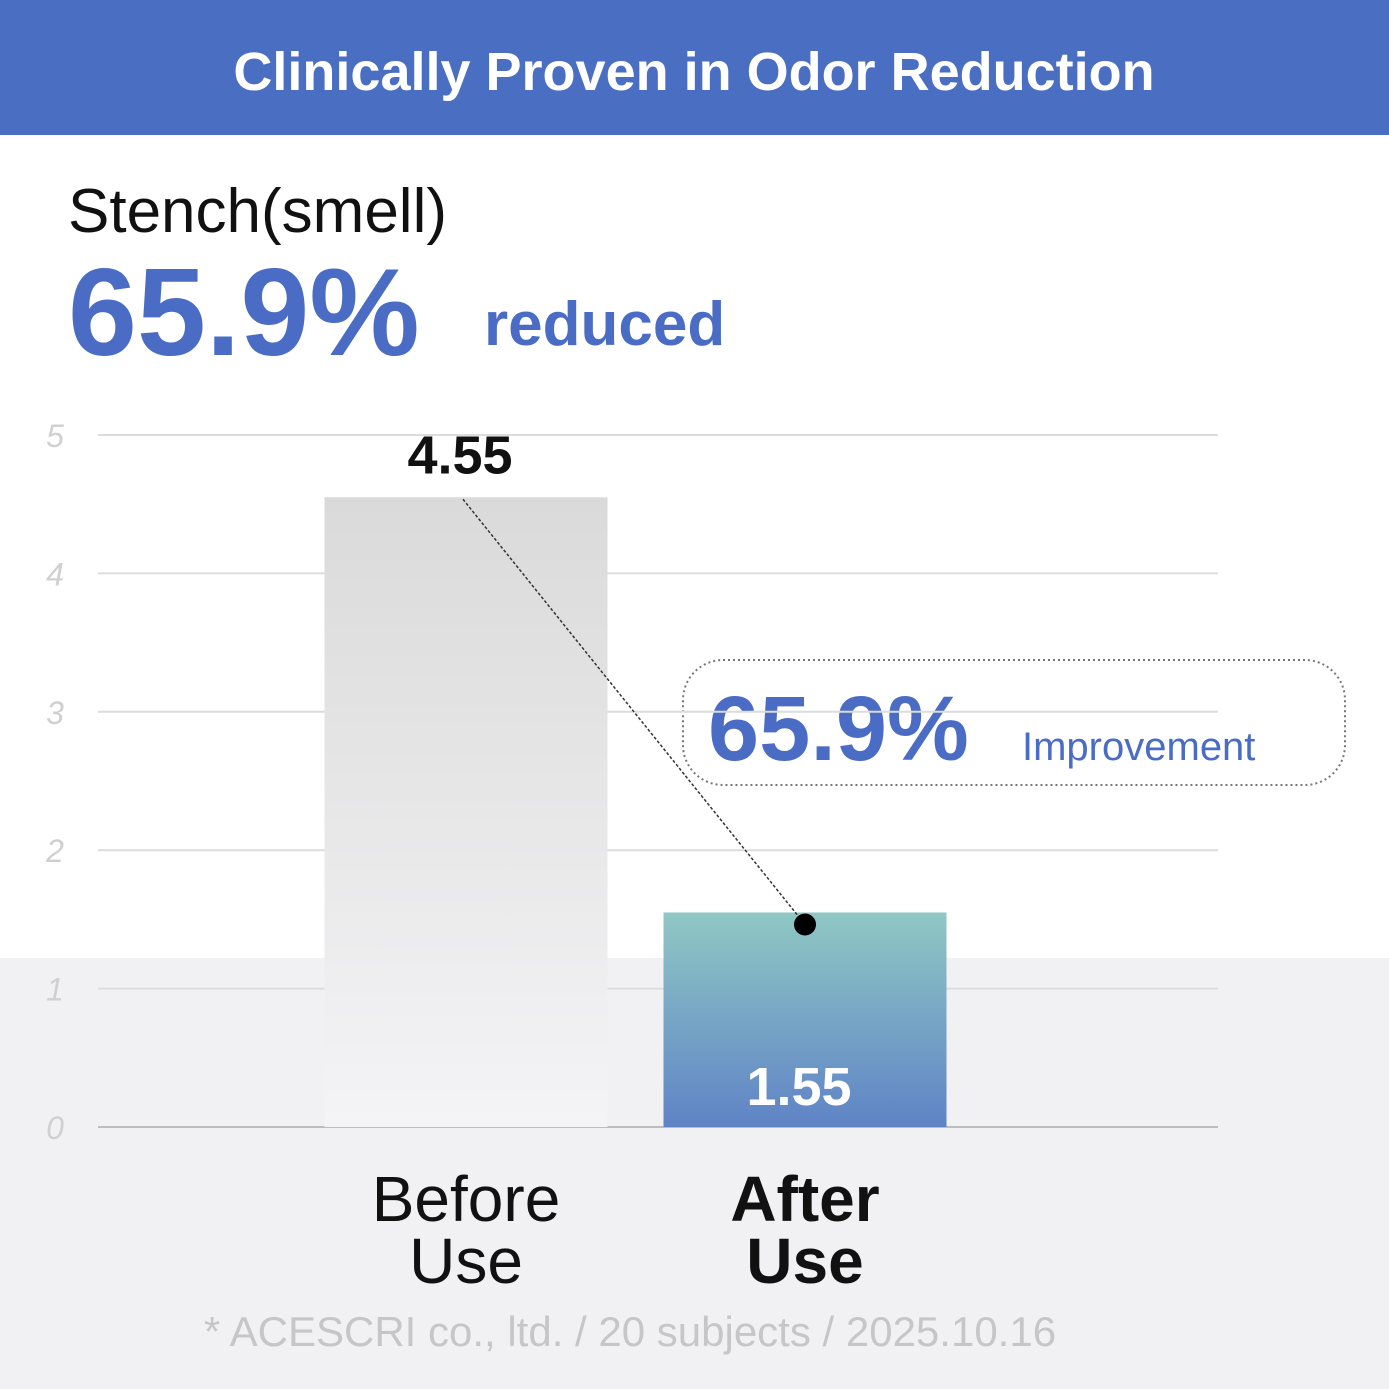 The image size is (1389, 1389). I want to click on header-bar, so click(694, 67).